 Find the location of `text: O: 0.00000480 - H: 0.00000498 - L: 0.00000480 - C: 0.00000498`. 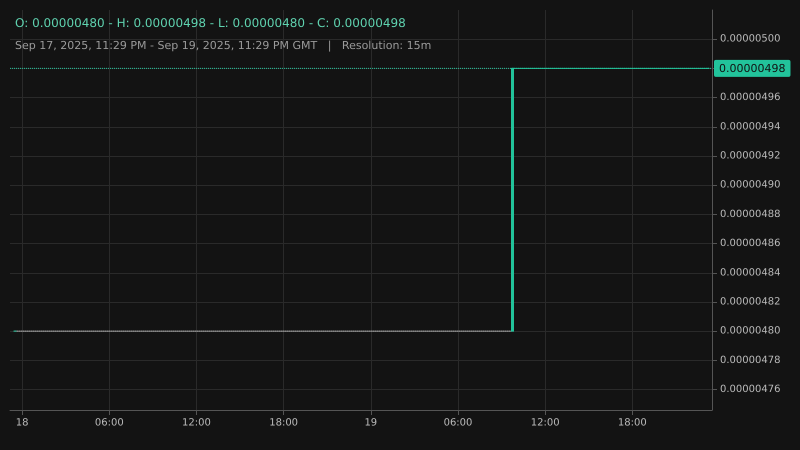

text: O: 0.00000480 - H: 0.00000498 - L: 0.00000480 - C: 0.00000498 is located at coordinates (210, 23).